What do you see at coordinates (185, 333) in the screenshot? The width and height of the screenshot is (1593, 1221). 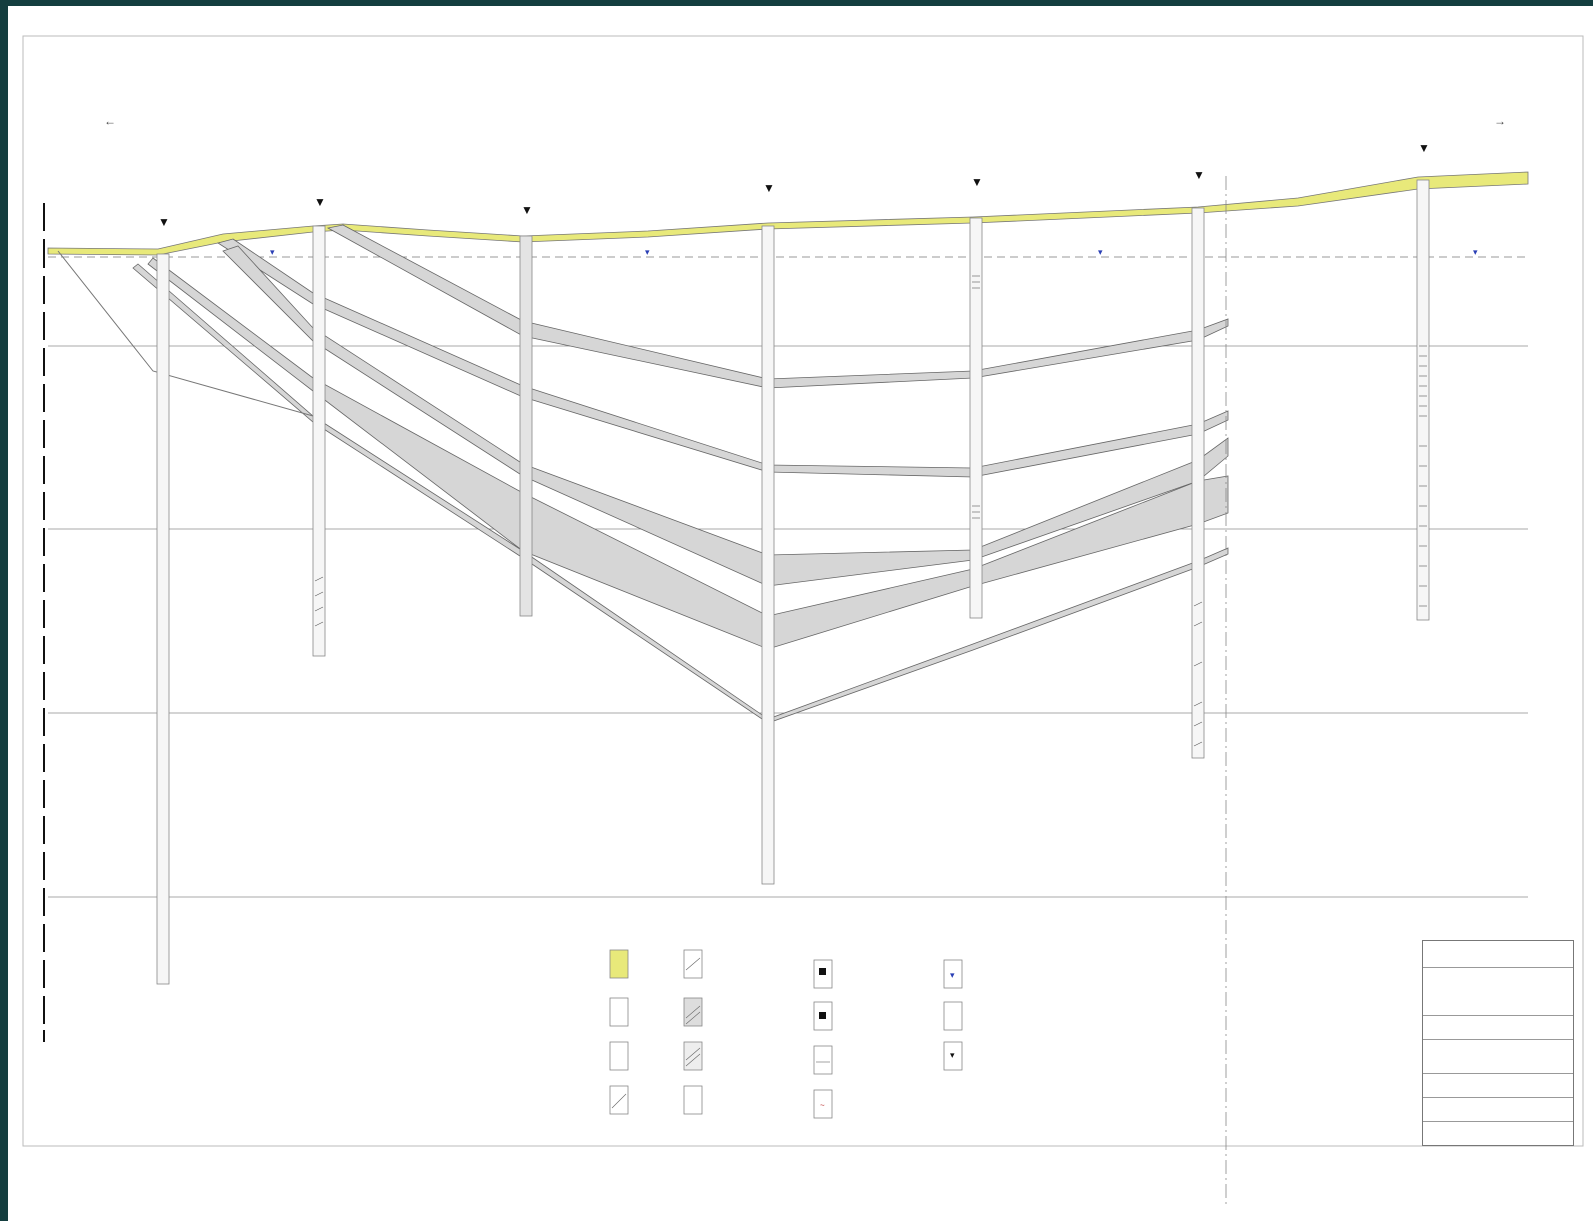 I see `contact-line-left` at bounding box center [185, 333].